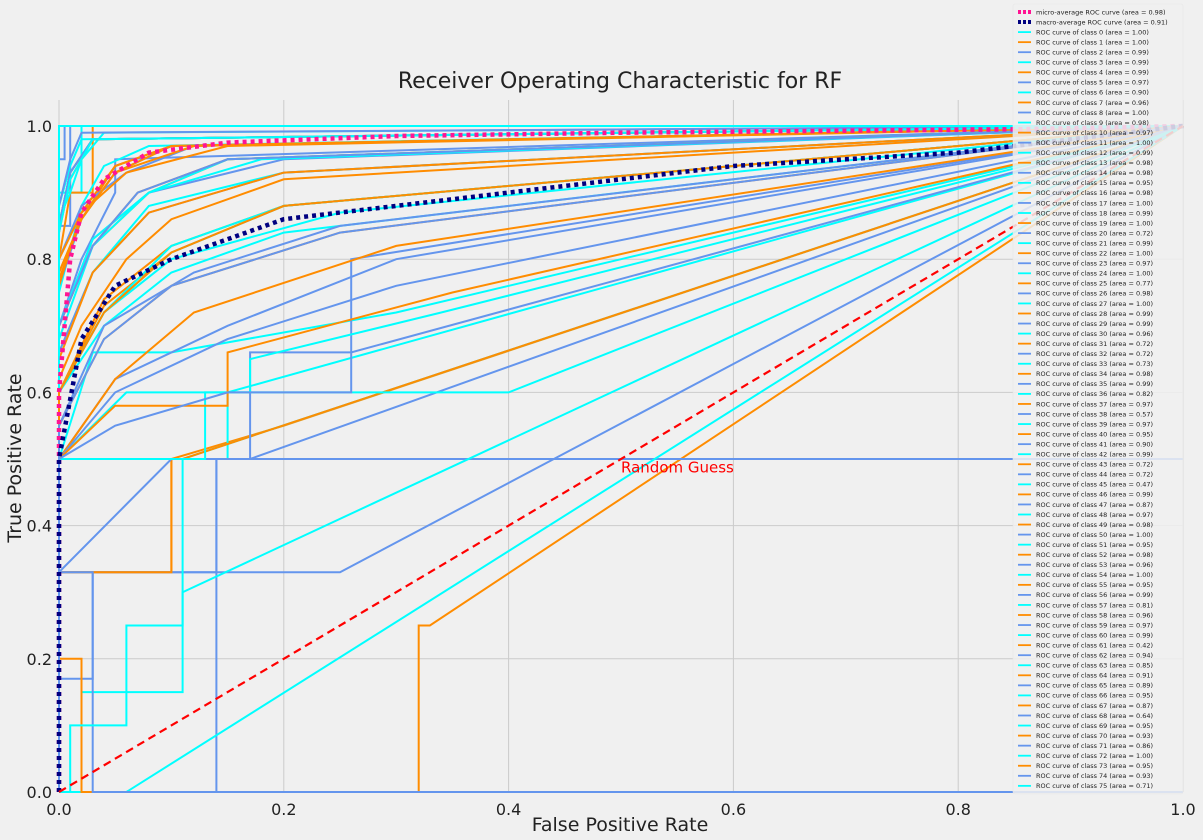  Describe the element at coordinates (1094, 203) in the screenshot. I see `legend-entry: ROC curve of class 17 (area = 1.00)` at that location.